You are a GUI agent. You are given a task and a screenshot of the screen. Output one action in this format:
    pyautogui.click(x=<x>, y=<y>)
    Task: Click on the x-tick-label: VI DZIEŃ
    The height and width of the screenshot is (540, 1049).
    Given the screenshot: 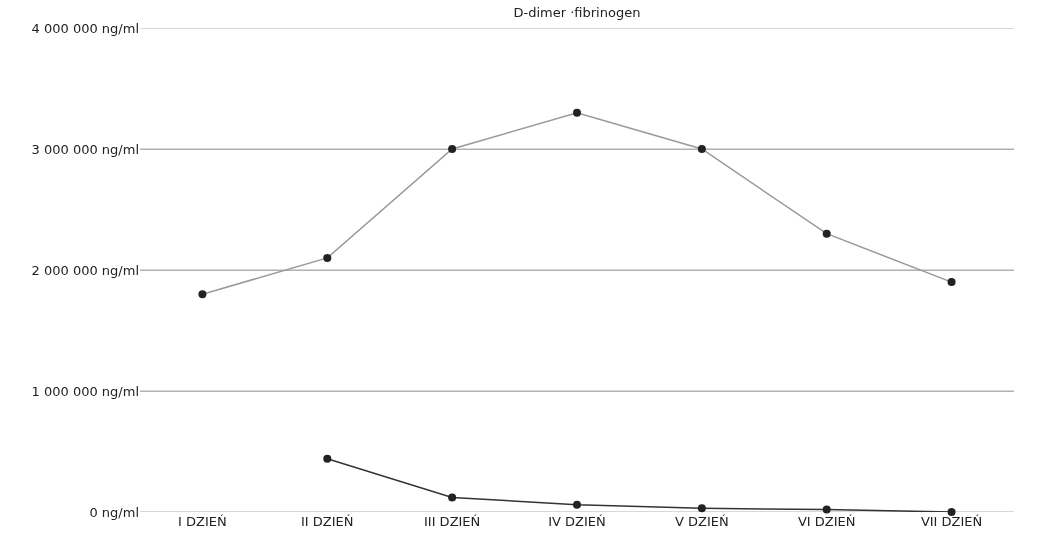 What is the action you would take?
    pyautogui.click(x=826, y=521)
    